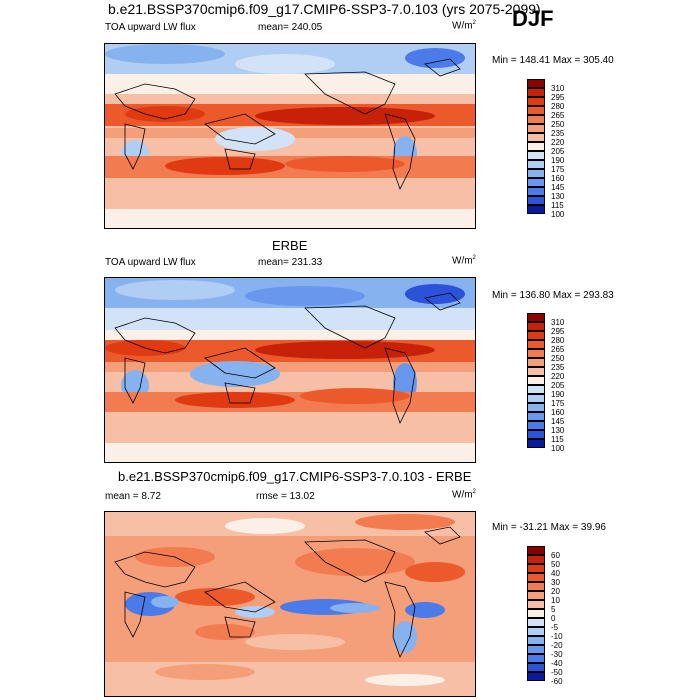 This screenshot has width=700, height=700. Describe the element at coordinates (555, 573) in the screenshot. I see `colorbar-tick: 40` at that location.